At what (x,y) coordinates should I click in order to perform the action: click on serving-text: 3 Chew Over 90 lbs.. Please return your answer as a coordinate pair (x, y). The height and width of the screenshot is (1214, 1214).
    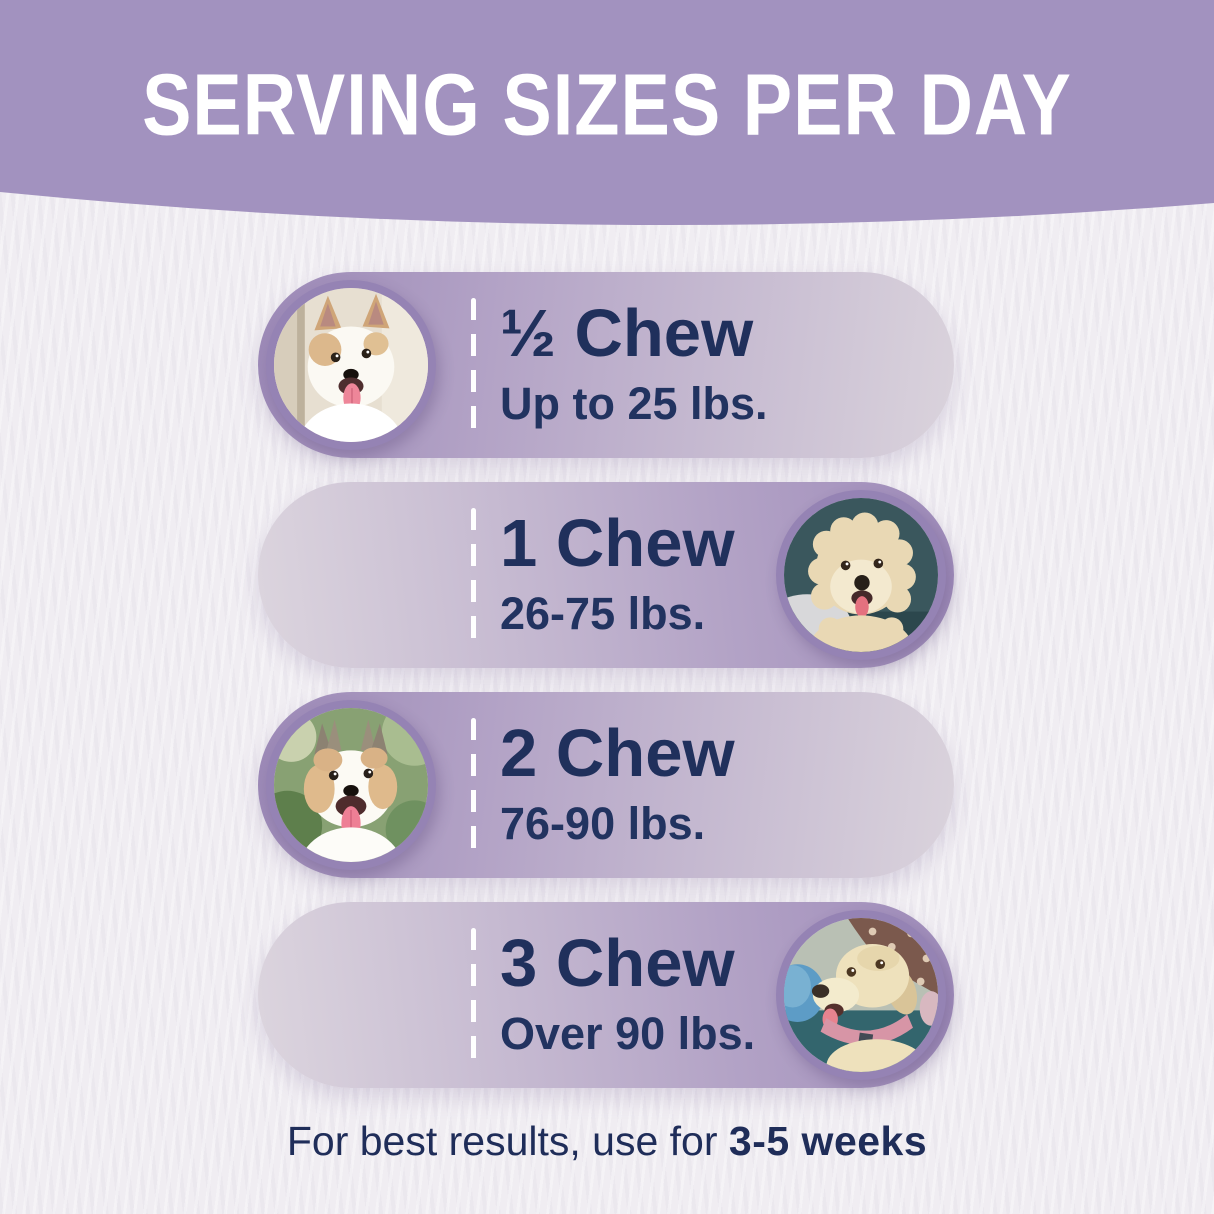
    Looking at the image, I should click on (628, 992).